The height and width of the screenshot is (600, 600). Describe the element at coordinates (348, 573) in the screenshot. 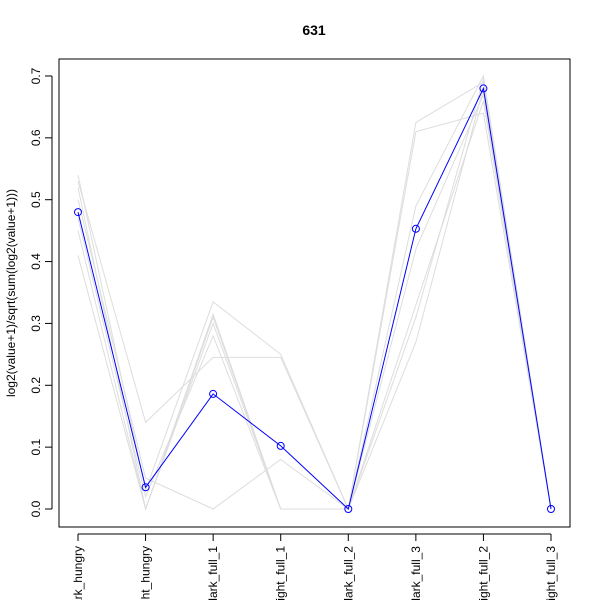

I see `x-tick-label: dark_full_2` at that location.